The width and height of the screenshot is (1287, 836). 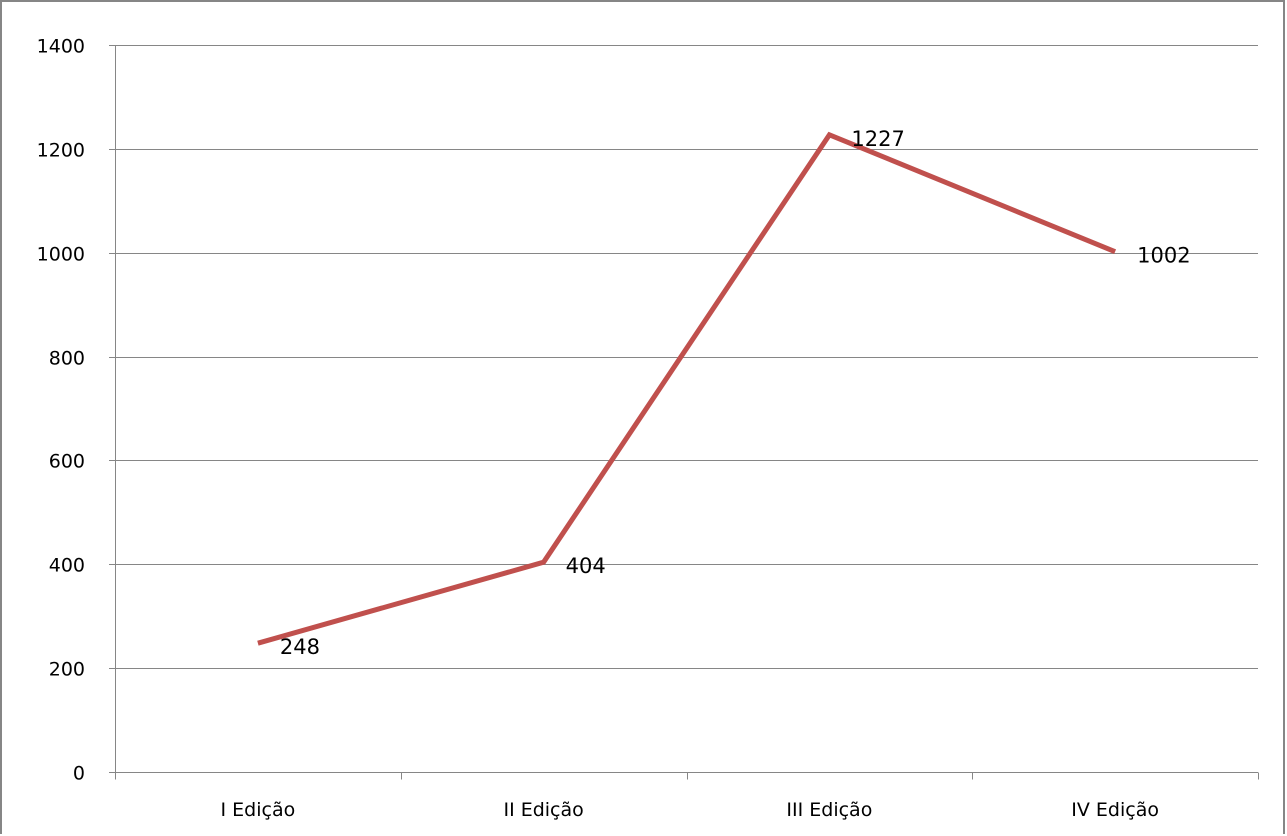 I want to click on data-label: 404, so click(x=586, y=566).